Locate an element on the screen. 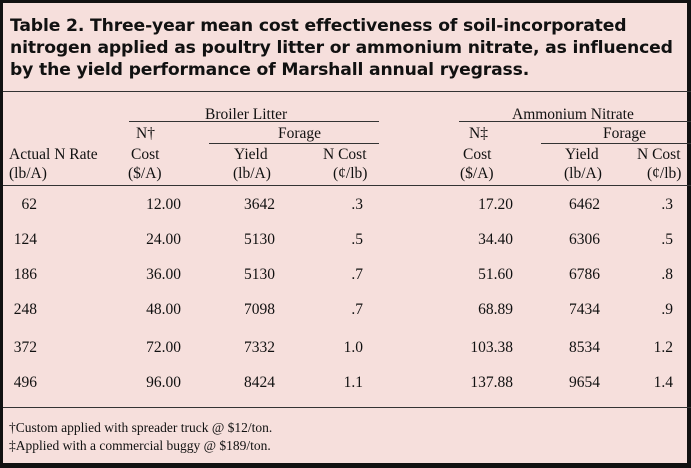 This screenshot has width=691, height=468. n-cost-1-unit: ($/A) is located at coordinates (145, 173).